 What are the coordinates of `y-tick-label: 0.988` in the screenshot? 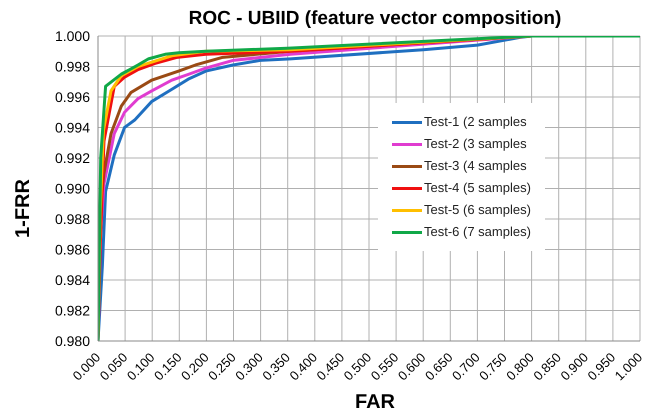 It's located at (72, 218).